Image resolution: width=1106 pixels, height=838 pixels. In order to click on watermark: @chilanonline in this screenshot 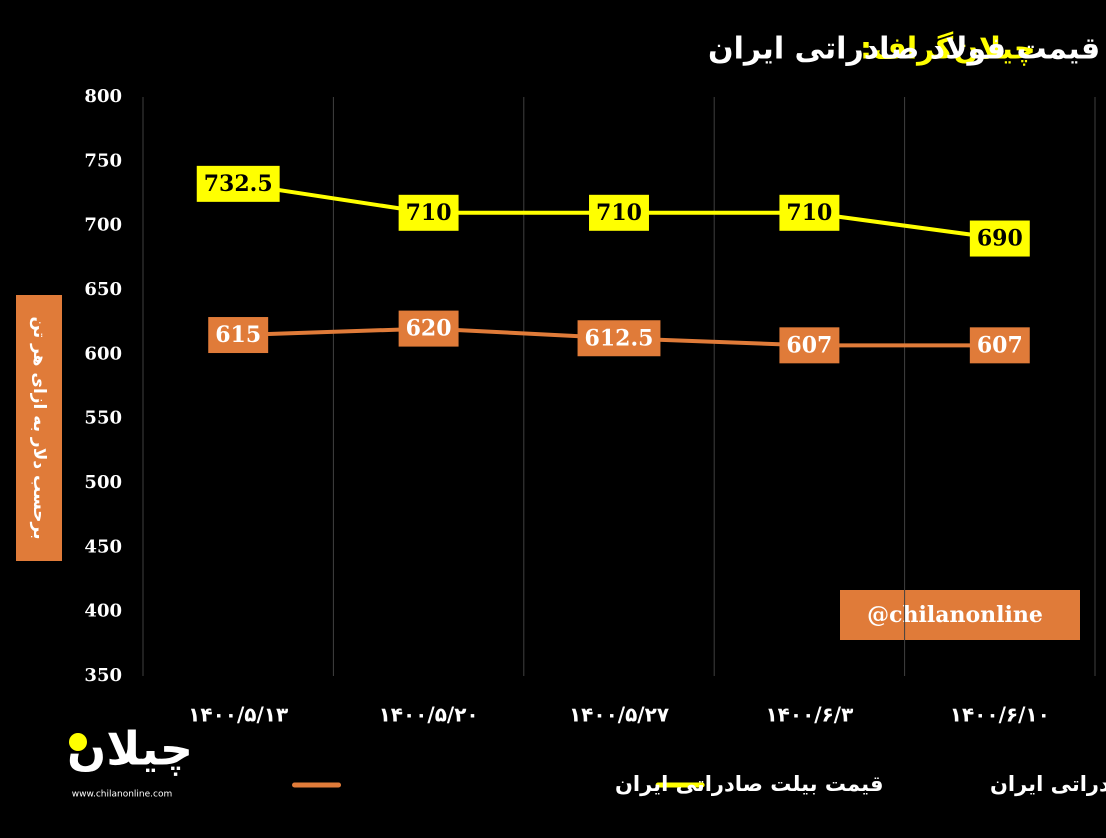, I will do `click(955, 615)`.